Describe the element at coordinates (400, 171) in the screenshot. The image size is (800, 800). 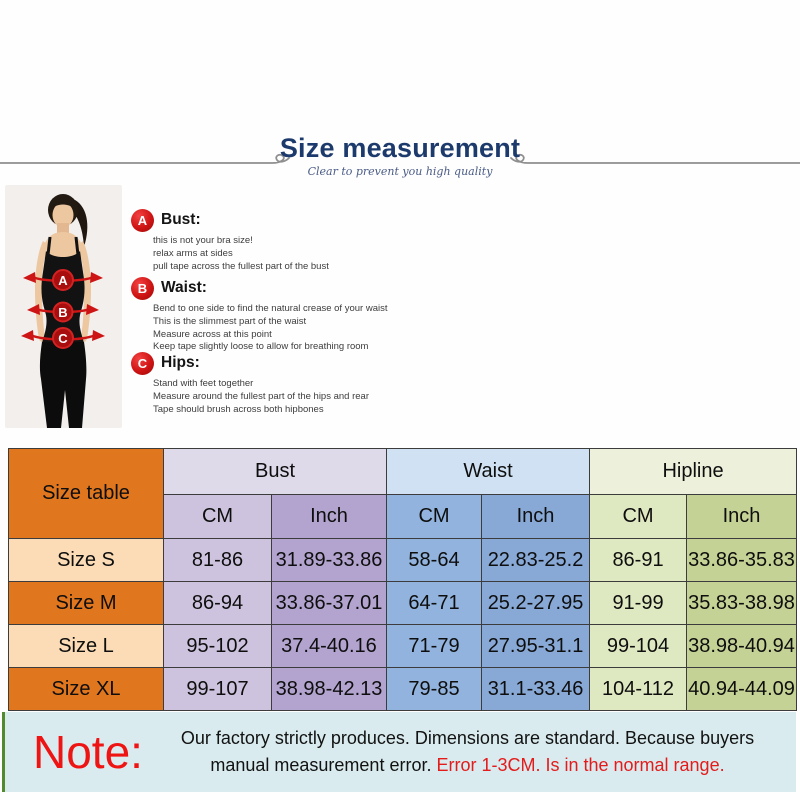
I see `page-subtitle: Clear to prevent you high quality` at that location.